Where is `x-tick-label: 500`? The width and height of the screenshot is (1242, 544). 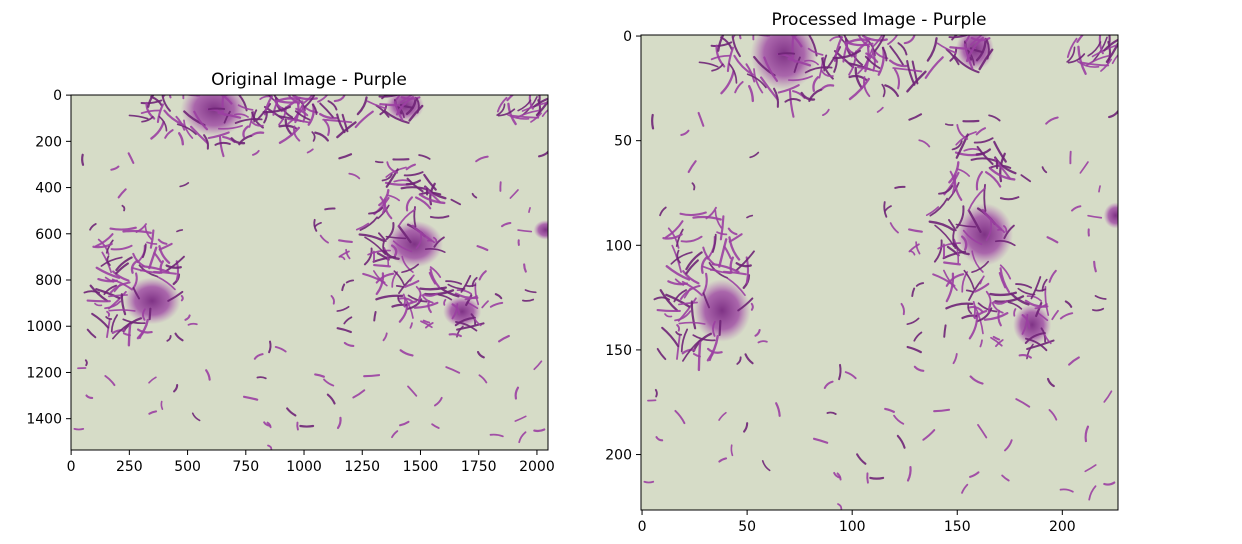
x-tick-label: 500 is located at coordinates (187, 467).